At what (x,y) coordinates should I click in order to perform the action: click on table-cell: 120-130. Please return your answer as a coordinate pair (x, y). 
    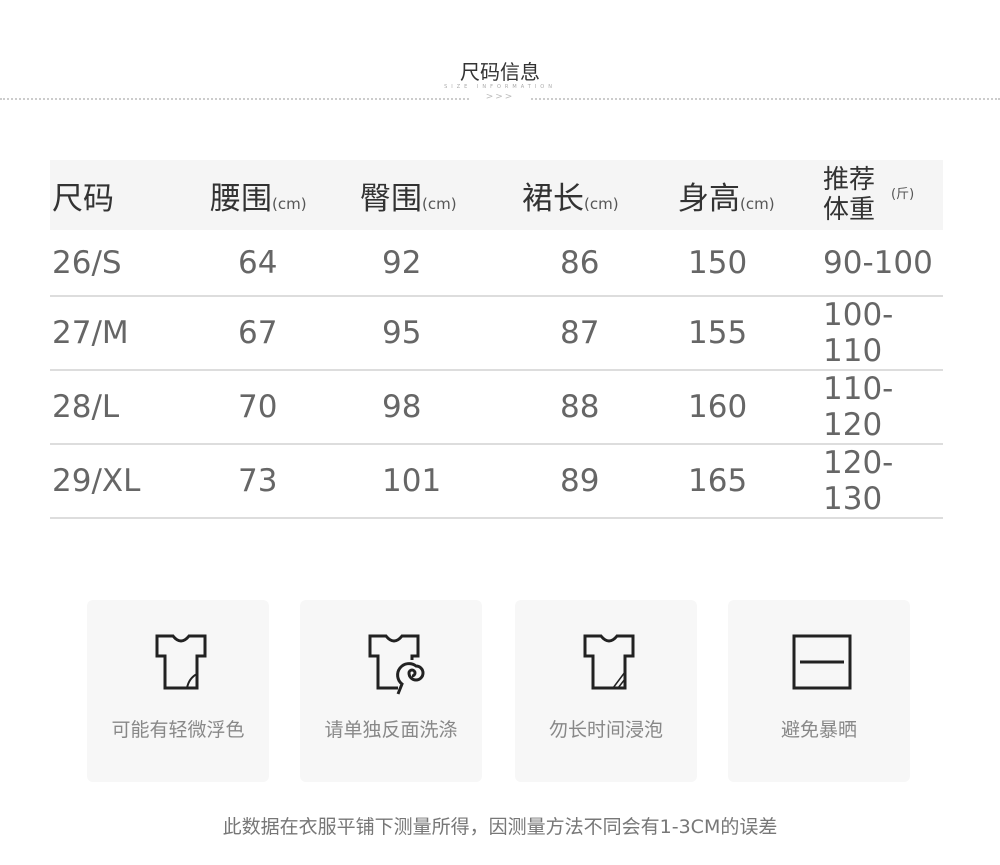
    Looking at the image, I should click on (883, 481).